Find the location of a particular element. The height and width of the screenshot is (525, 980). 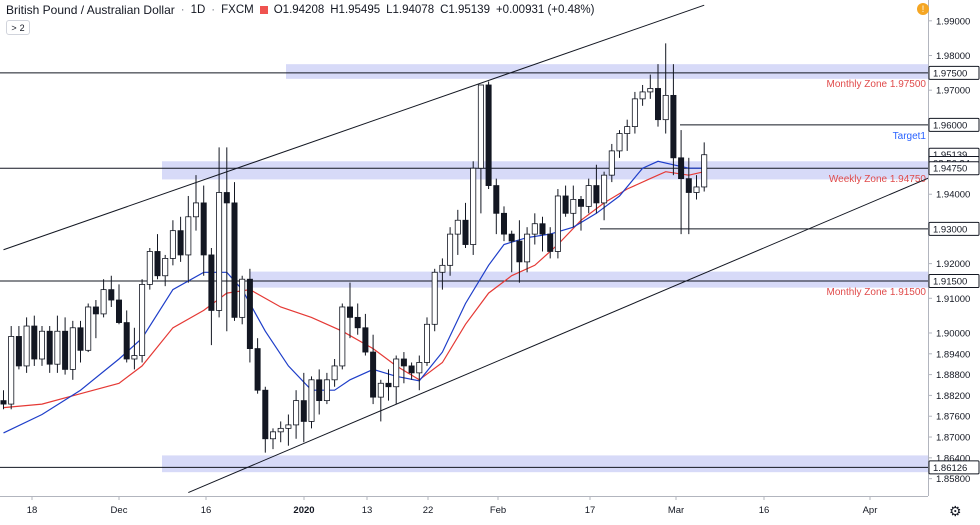

alert-icon: ! is located at coordinates (923, 9).